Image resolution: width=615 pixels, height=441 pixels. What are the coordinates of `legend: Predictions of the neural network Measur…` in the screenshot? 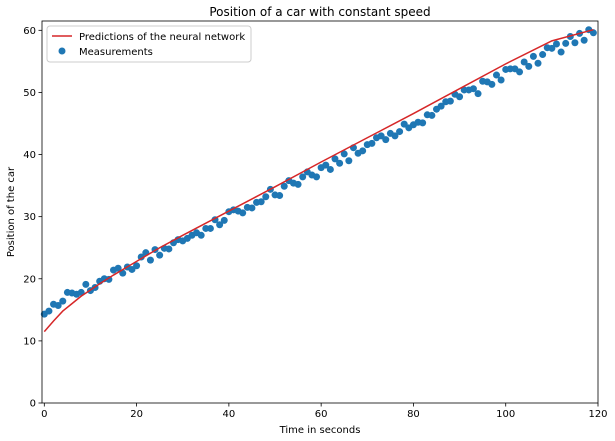 It's located at (149, 44).